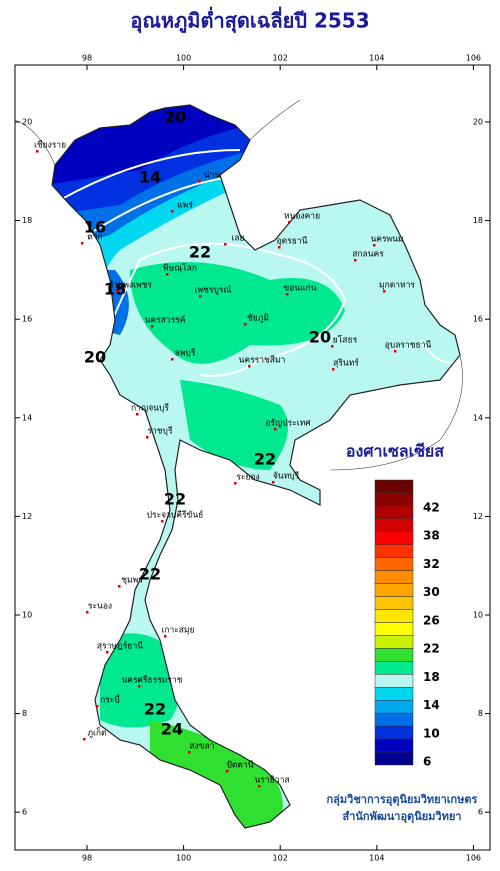 This screenshot has height=871, width=500. What do you see at coordinates (234, 425) in the screenshot?
I see `field-green-east` at bounding box center [234, 425].